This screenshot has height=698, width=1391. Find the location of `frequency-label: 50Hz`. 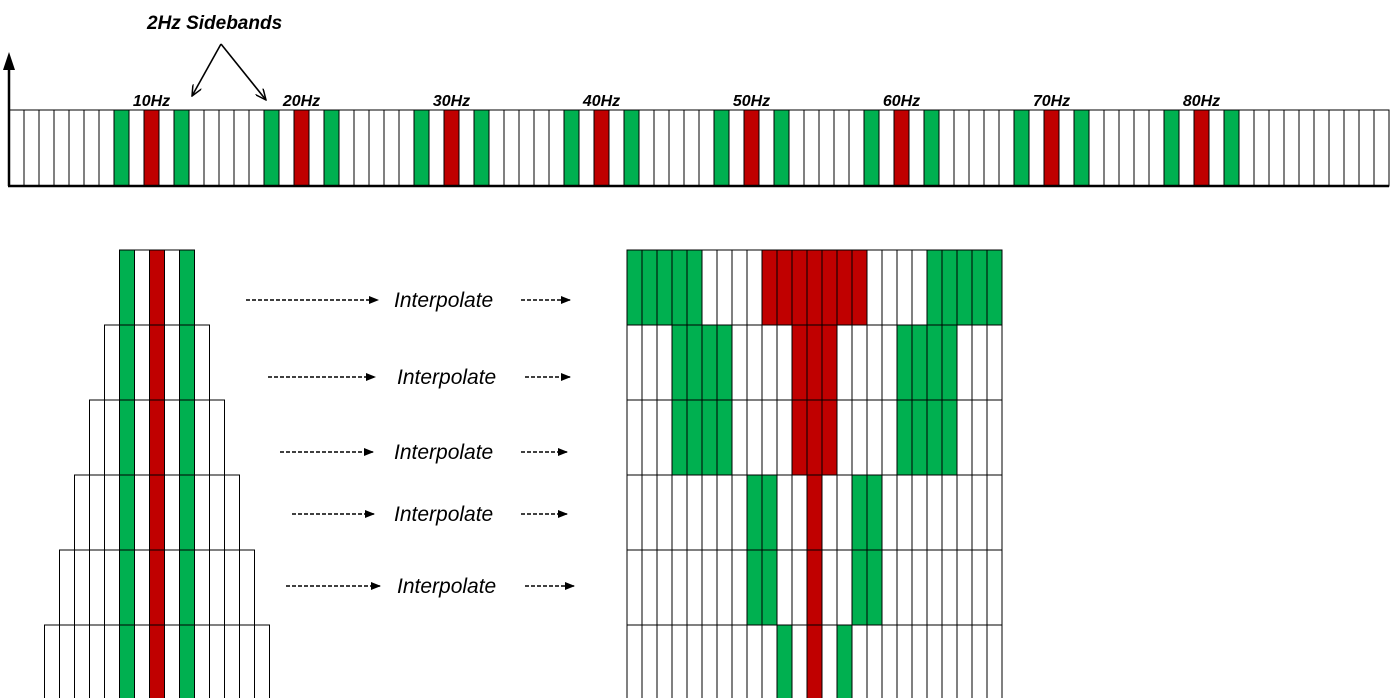

frequency-label: 50Hz is located at coordinates (751, 101).